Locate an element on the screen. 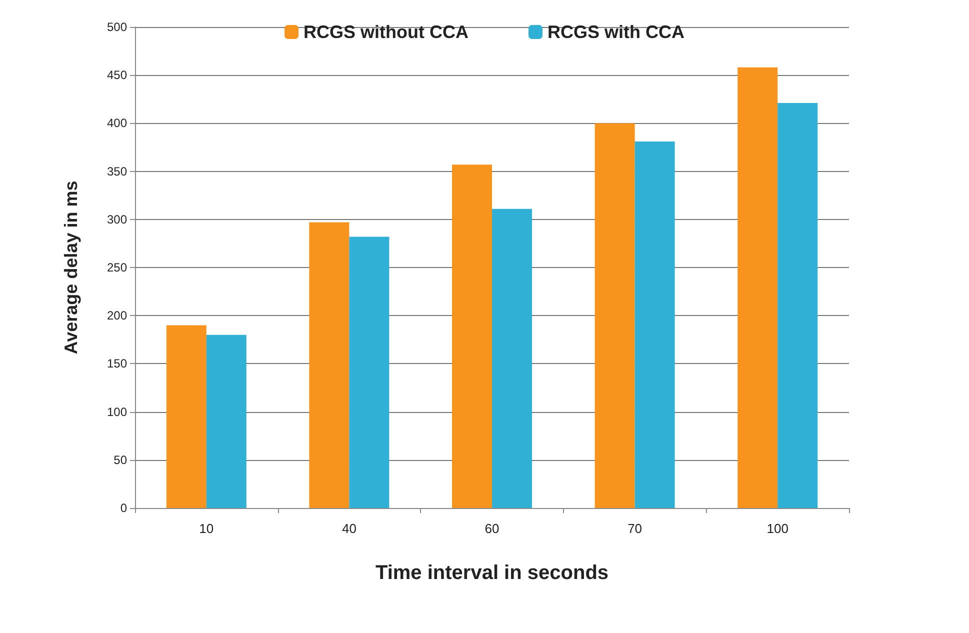 The width and height of the screenshot is (969, 633). x-tick-label: 60 is located at coordinates (492, 528).